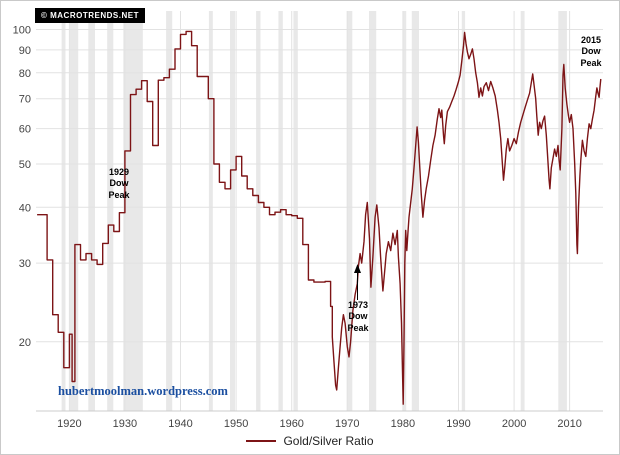 The height and width of the screenshot is (455, 620). What do you see at coordinates (25, 264) in the screenshot?
I see `svg-text: 30` at bounding box center [25, 264].